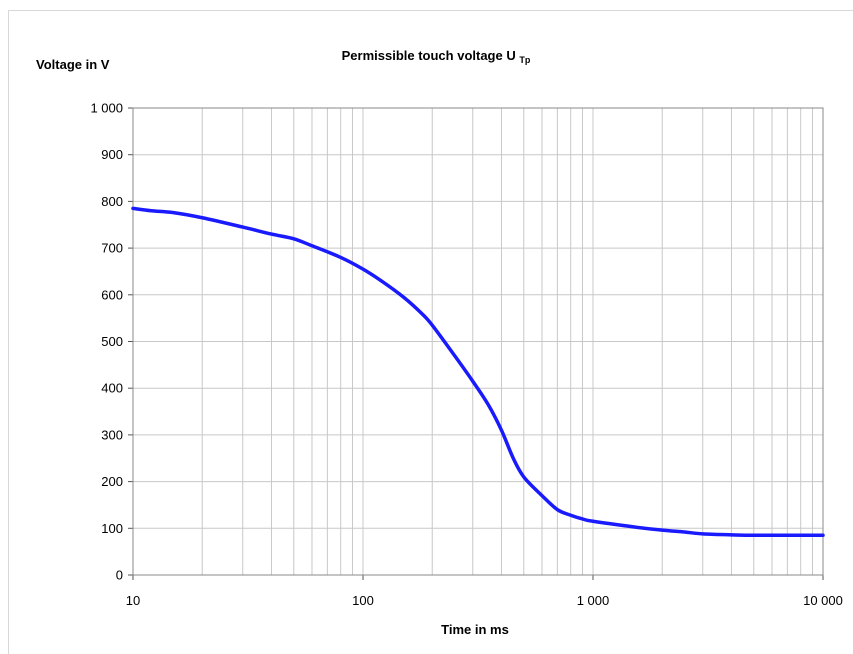  Describe the element at coordinates (112, 201) in the screenshot. I see `y-tick-label: 800` at that location.